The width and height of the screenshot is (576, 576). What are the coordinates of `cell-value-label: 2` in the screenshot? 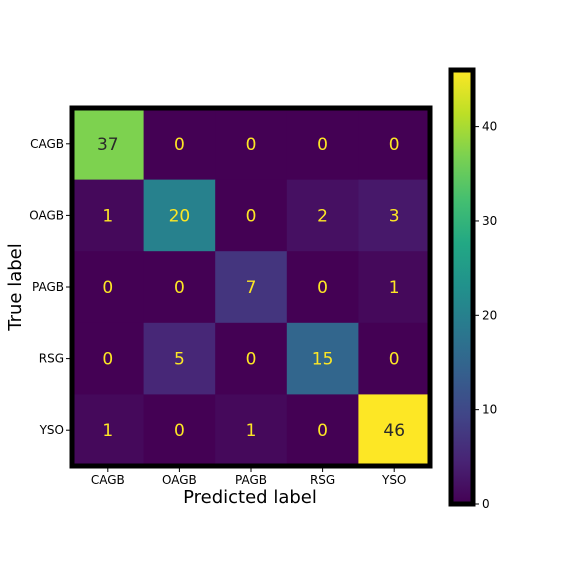 It's located at (322, 216).